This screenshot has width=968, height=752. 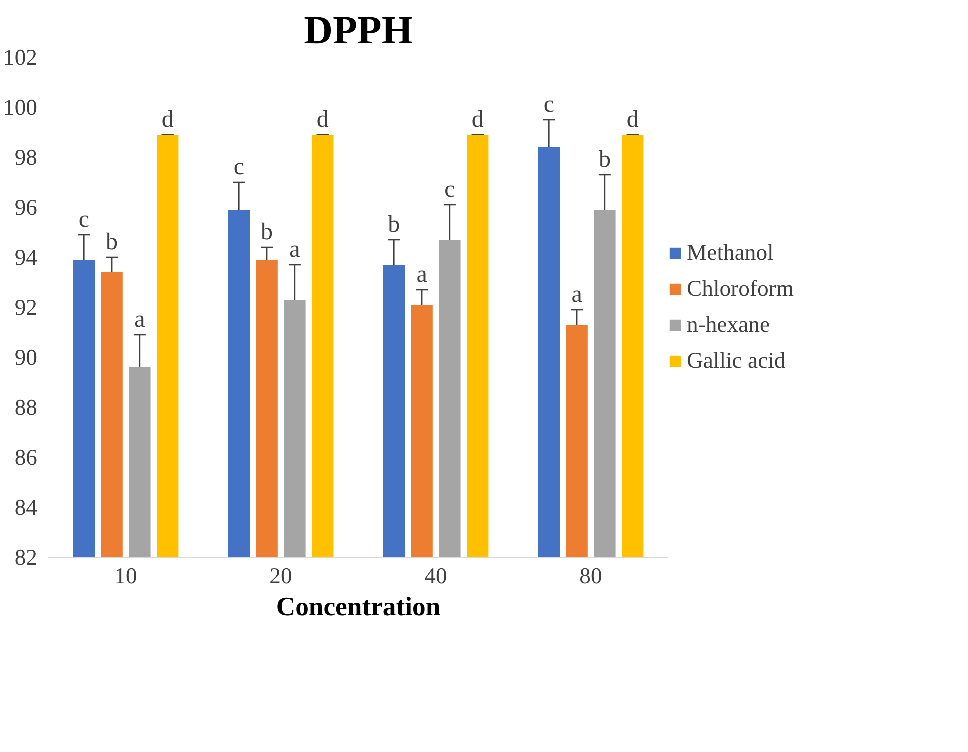 I want to click on legend-label: Methanol, so click(x=730, y=253).